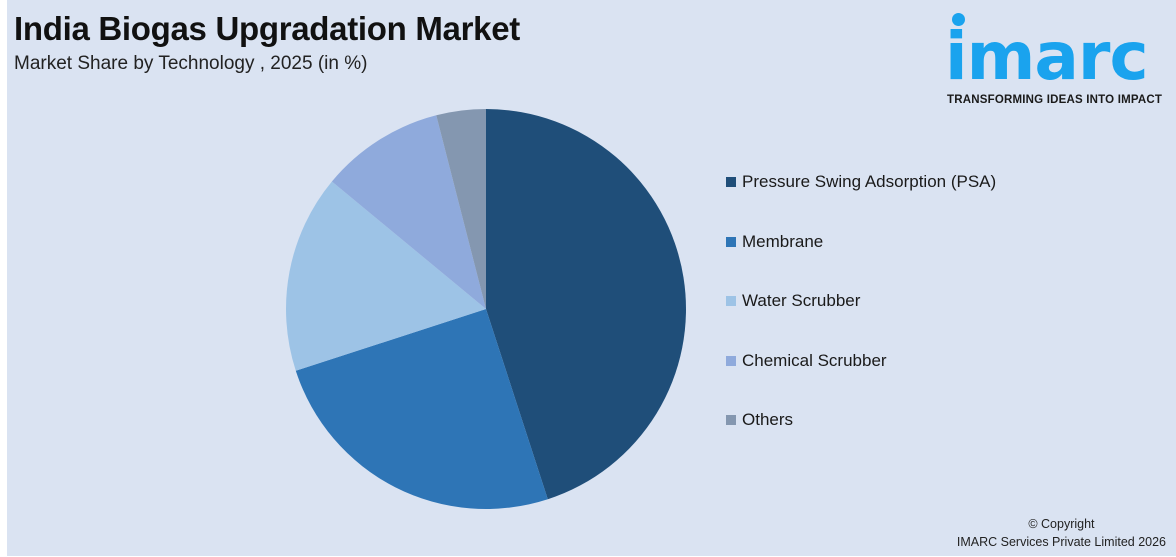 The width and height of the screenshot is (1176, 557). I want to click on legend-label: Chemical Scrubber, so click(814, 360).